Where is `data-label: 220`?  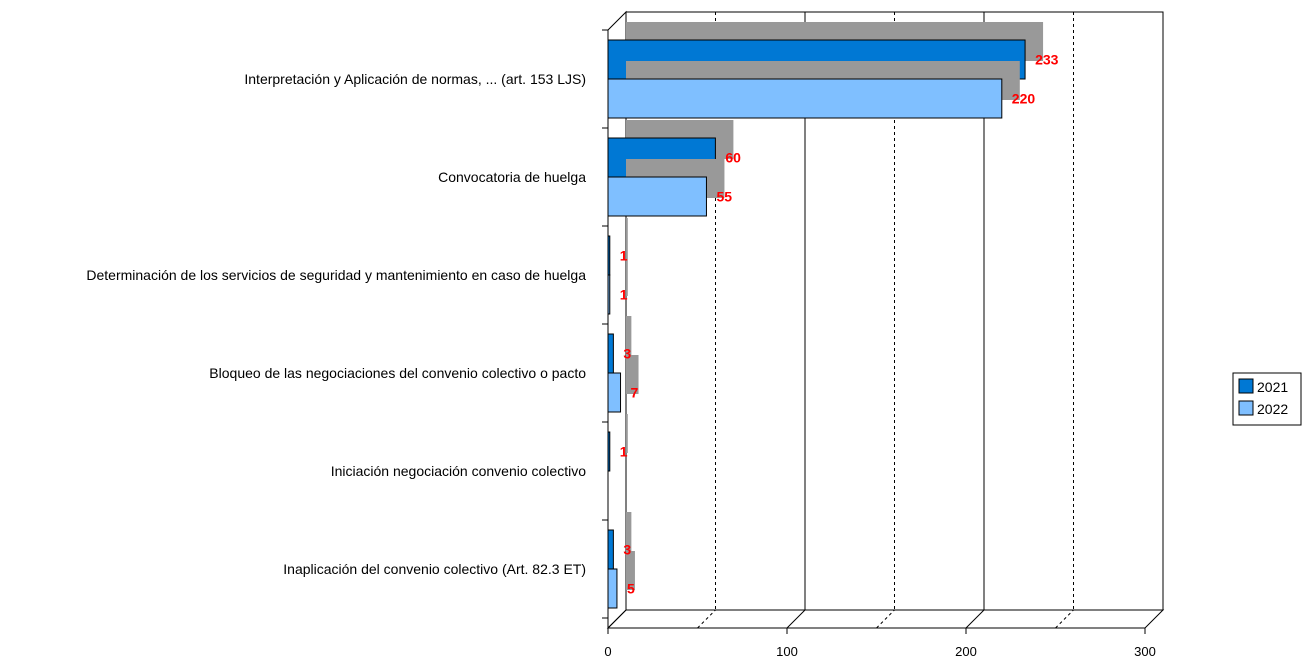
data-label: 220 is located at coordinates (1024, 99).